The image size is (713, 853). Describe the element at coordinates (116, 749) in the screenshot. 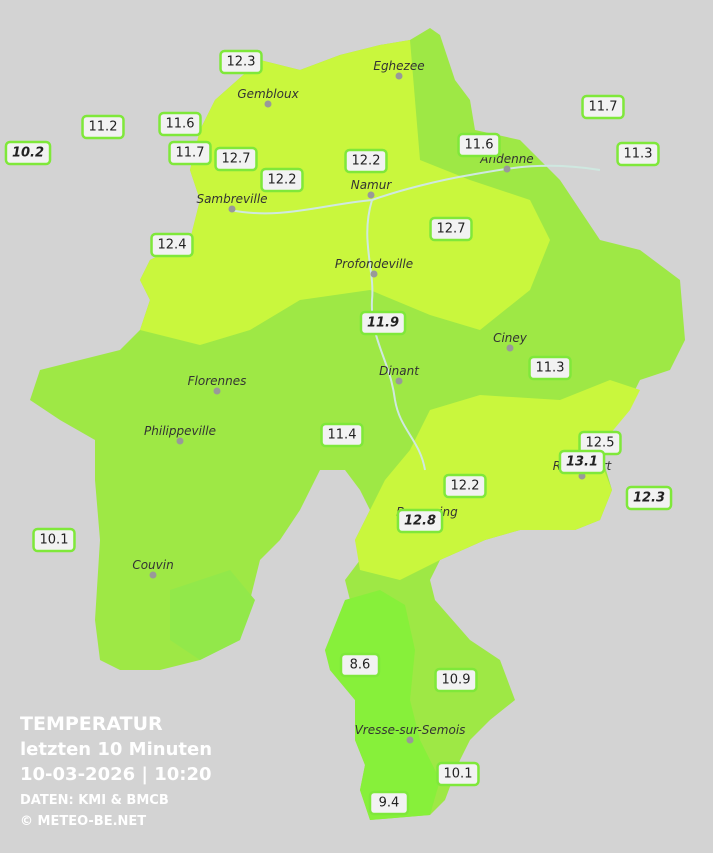

I see `legend-period: letzten 10 Minuten` at that location.